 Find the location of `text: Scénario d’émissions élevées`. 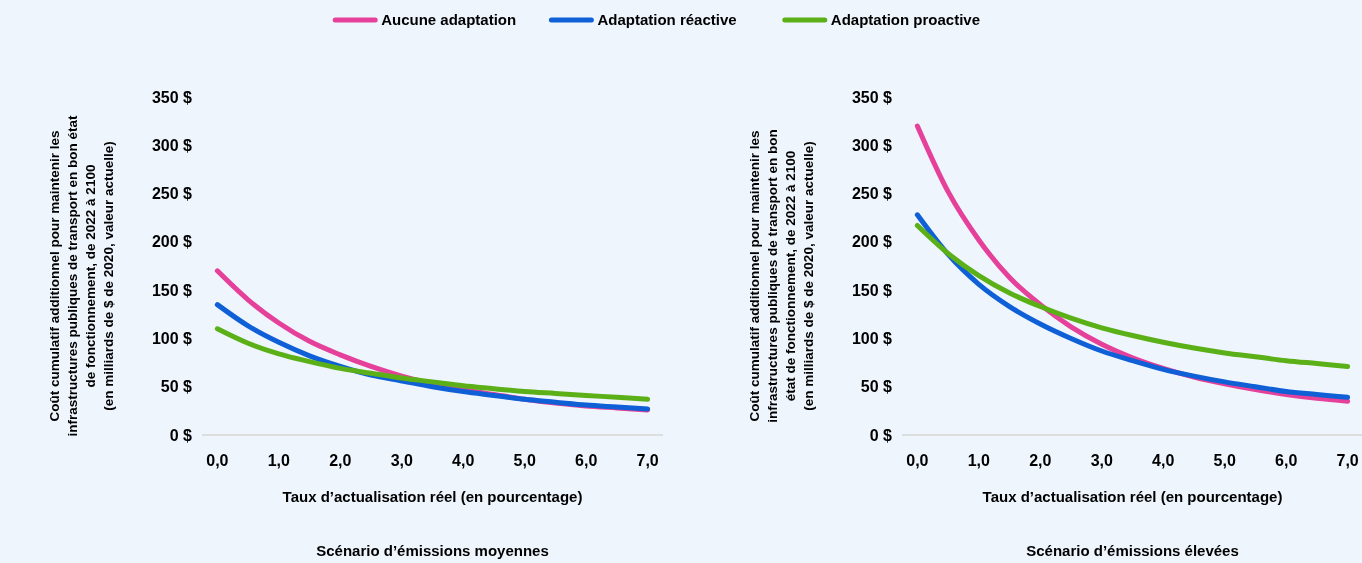

text: Scénario d’émissions élevées is located at coordinates (1132, 550).